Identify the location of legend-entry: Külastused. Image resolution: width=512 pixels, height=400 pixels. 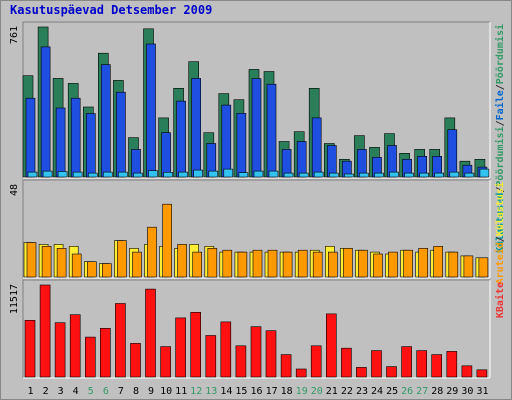
(500, 223).